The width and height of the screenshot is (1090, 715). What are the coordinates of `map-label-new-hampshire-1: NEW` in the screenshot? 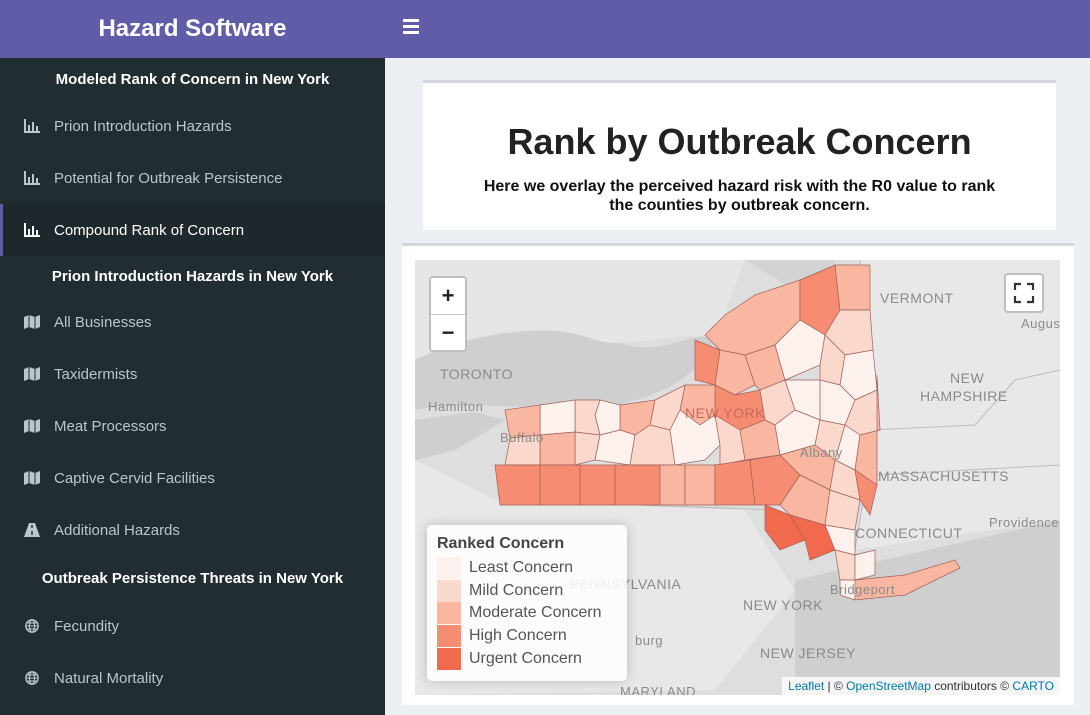 It's located at (967, 378).